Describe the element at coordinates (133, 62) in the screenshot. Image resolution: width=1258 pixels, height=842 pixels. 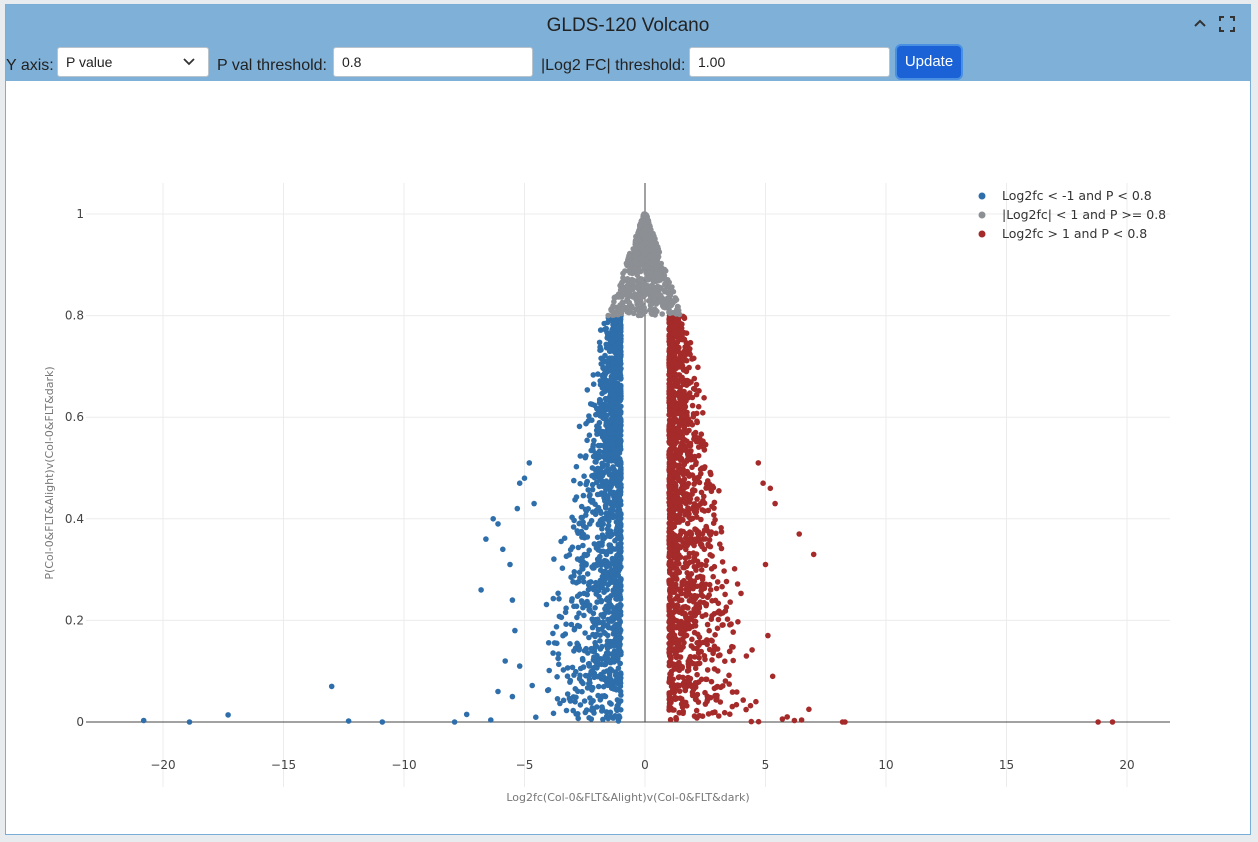
I see `y-axis-select: P value` at that location.